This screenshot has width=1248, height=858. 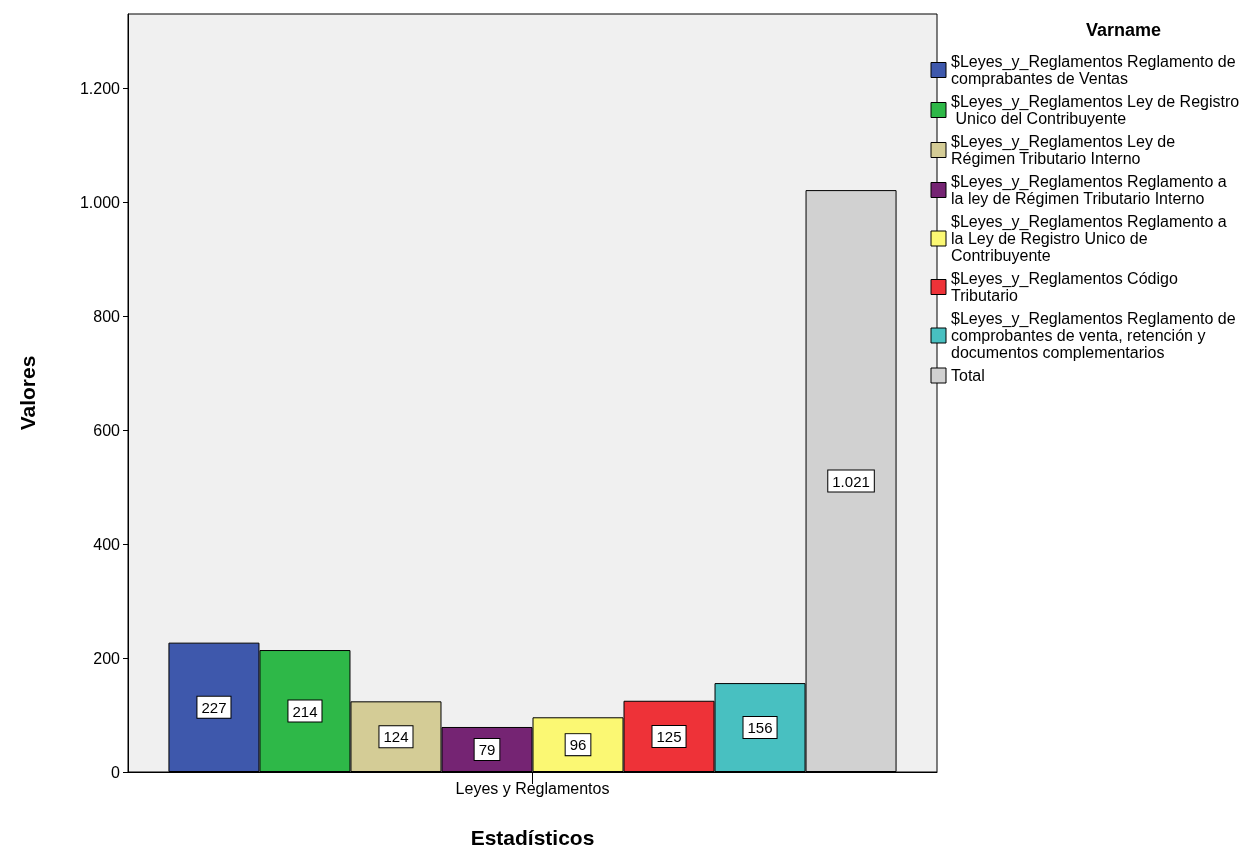 I want to click on data-label: 156, so click(x=760, y=728).